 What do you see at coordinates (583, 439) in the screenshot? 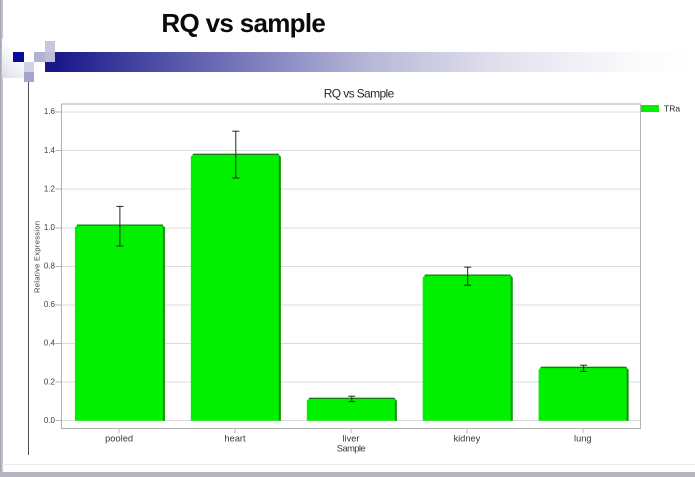
I see `svg-text: lung` at bounding box center [583, 439].